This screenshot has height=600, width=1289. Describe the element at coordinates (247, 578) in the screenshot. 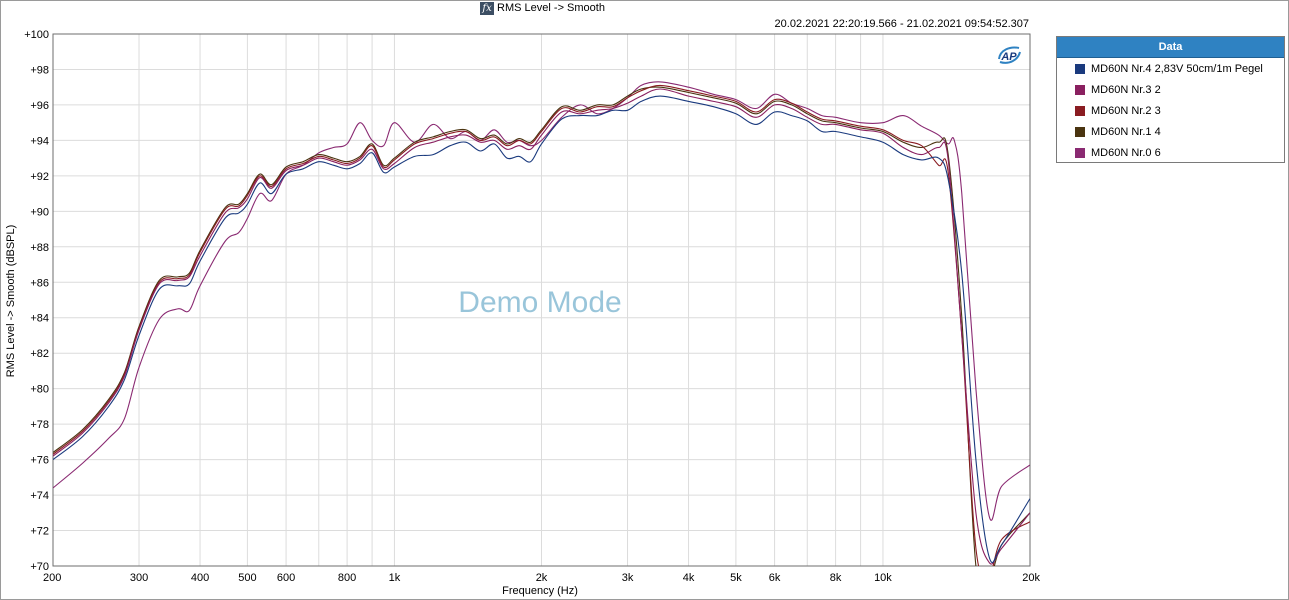

I see `x-tick-label: 500` at that location.